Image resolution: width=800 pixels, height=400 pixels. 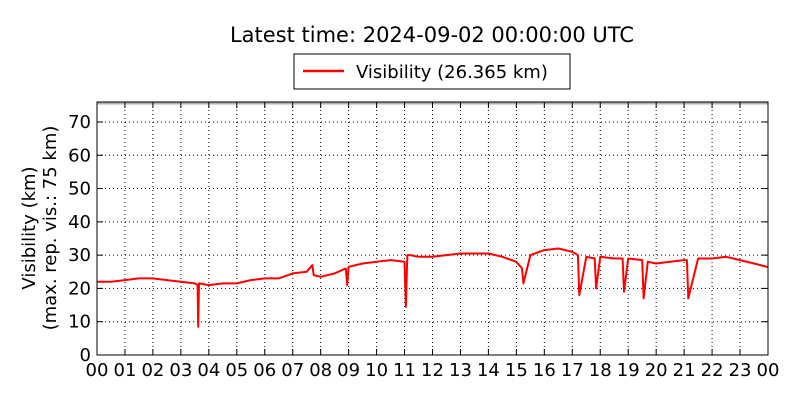 What do you see at coordinates (292, 370) in the screenshot?
I see `x-tick-label: 07` at bounding box center [292, 370].